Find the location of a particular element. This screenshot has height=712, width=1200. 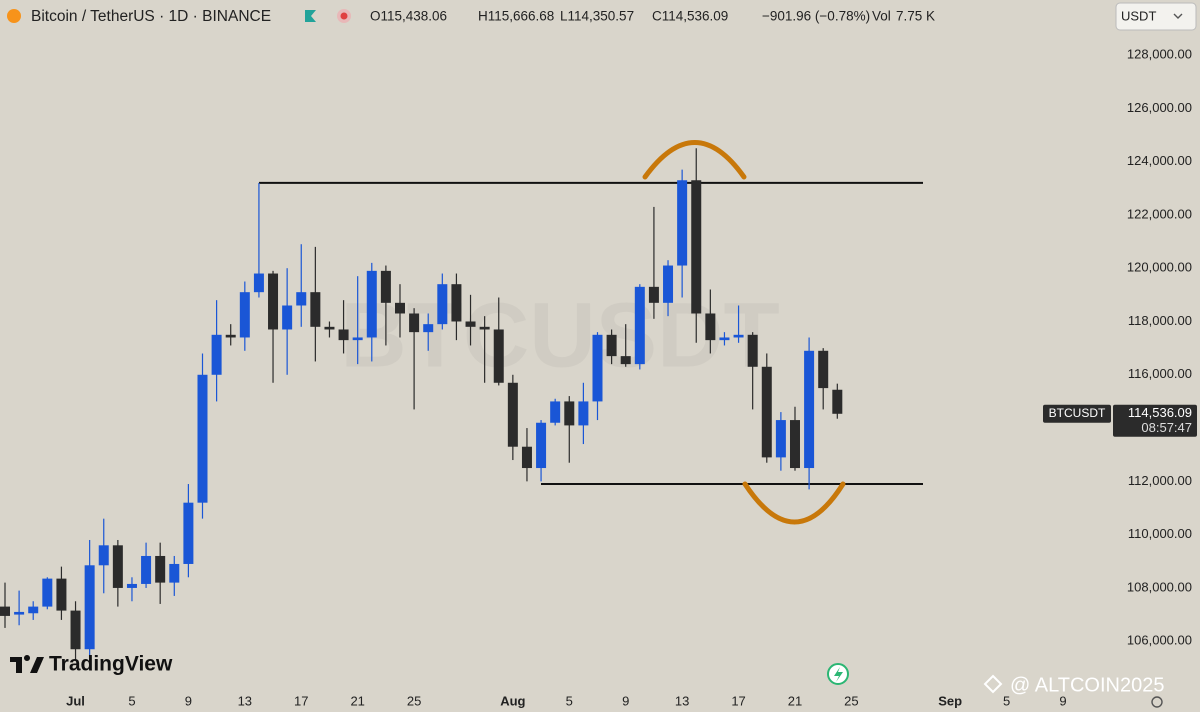

tradingview-logo: TradingView is located at coordinates (91, 664).